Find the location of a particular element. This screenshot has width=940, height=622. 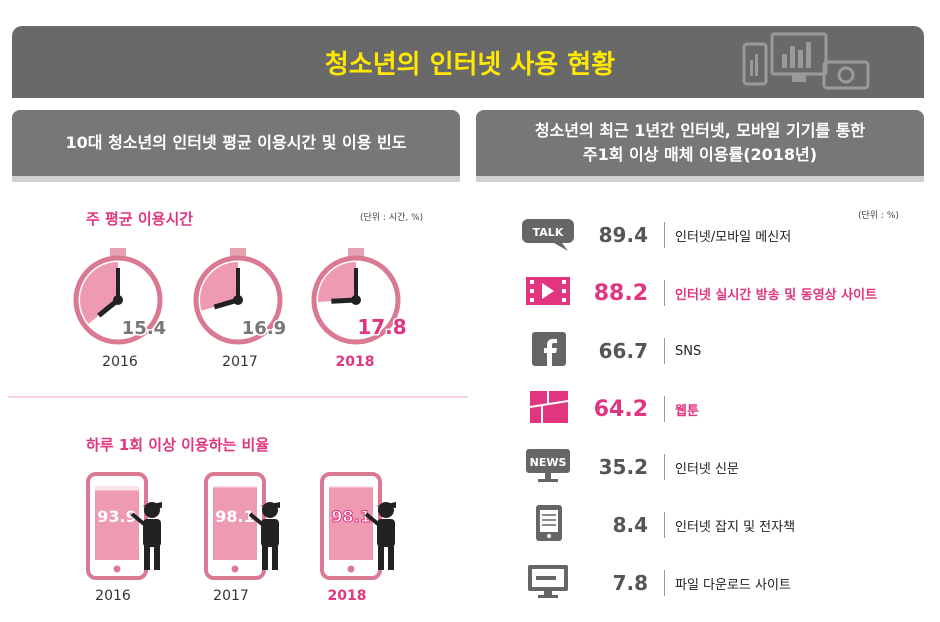

clock-value-2017: 16.9 is located at coordinates (264, 328).